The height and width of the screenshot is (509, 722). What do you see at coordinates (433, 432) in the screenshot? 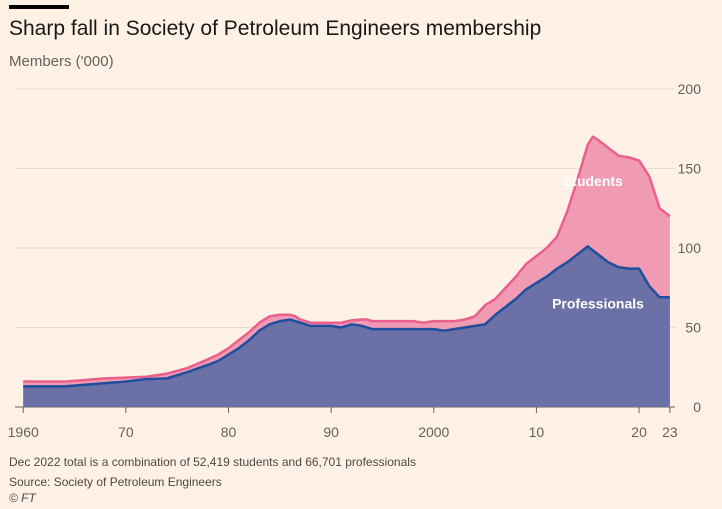
I see `x-tick-label: 2000` at bounding box center [433, 432].